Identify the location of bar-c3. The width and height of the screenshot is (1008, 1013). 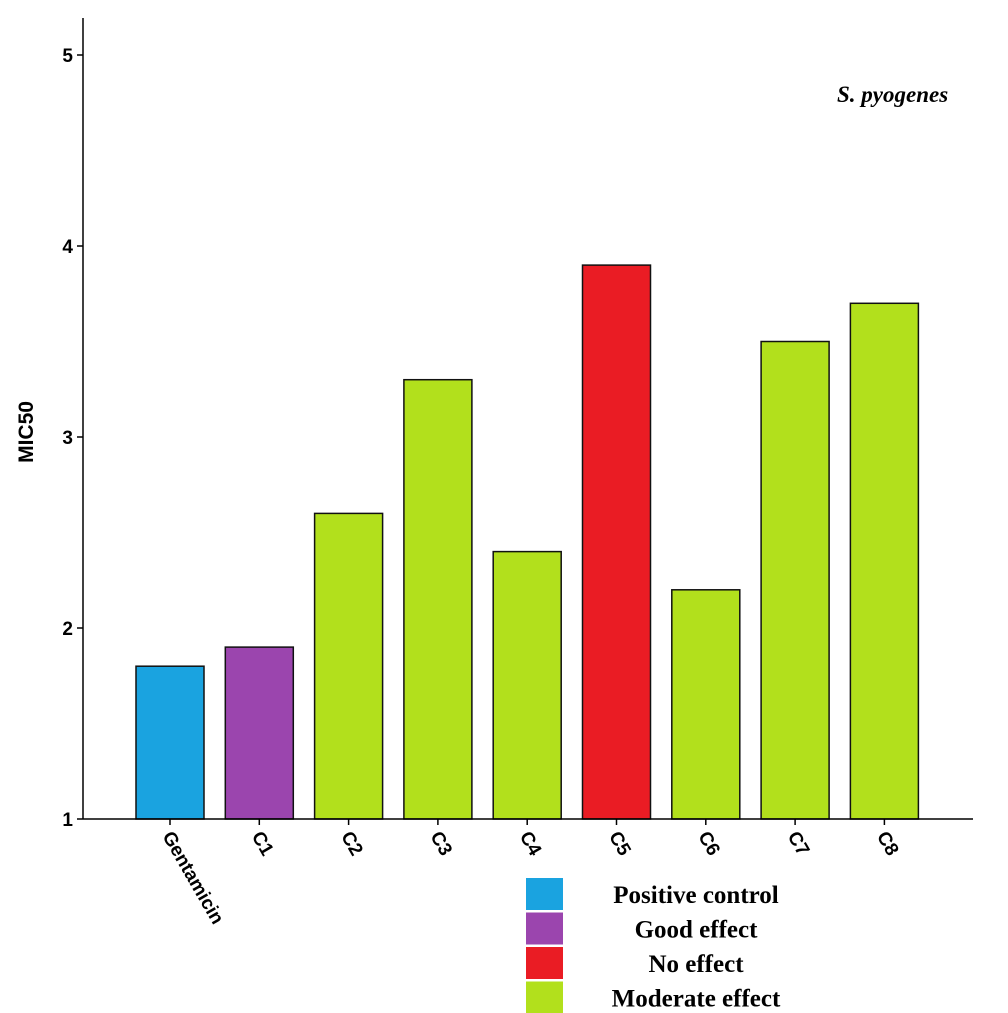
(438, 599).